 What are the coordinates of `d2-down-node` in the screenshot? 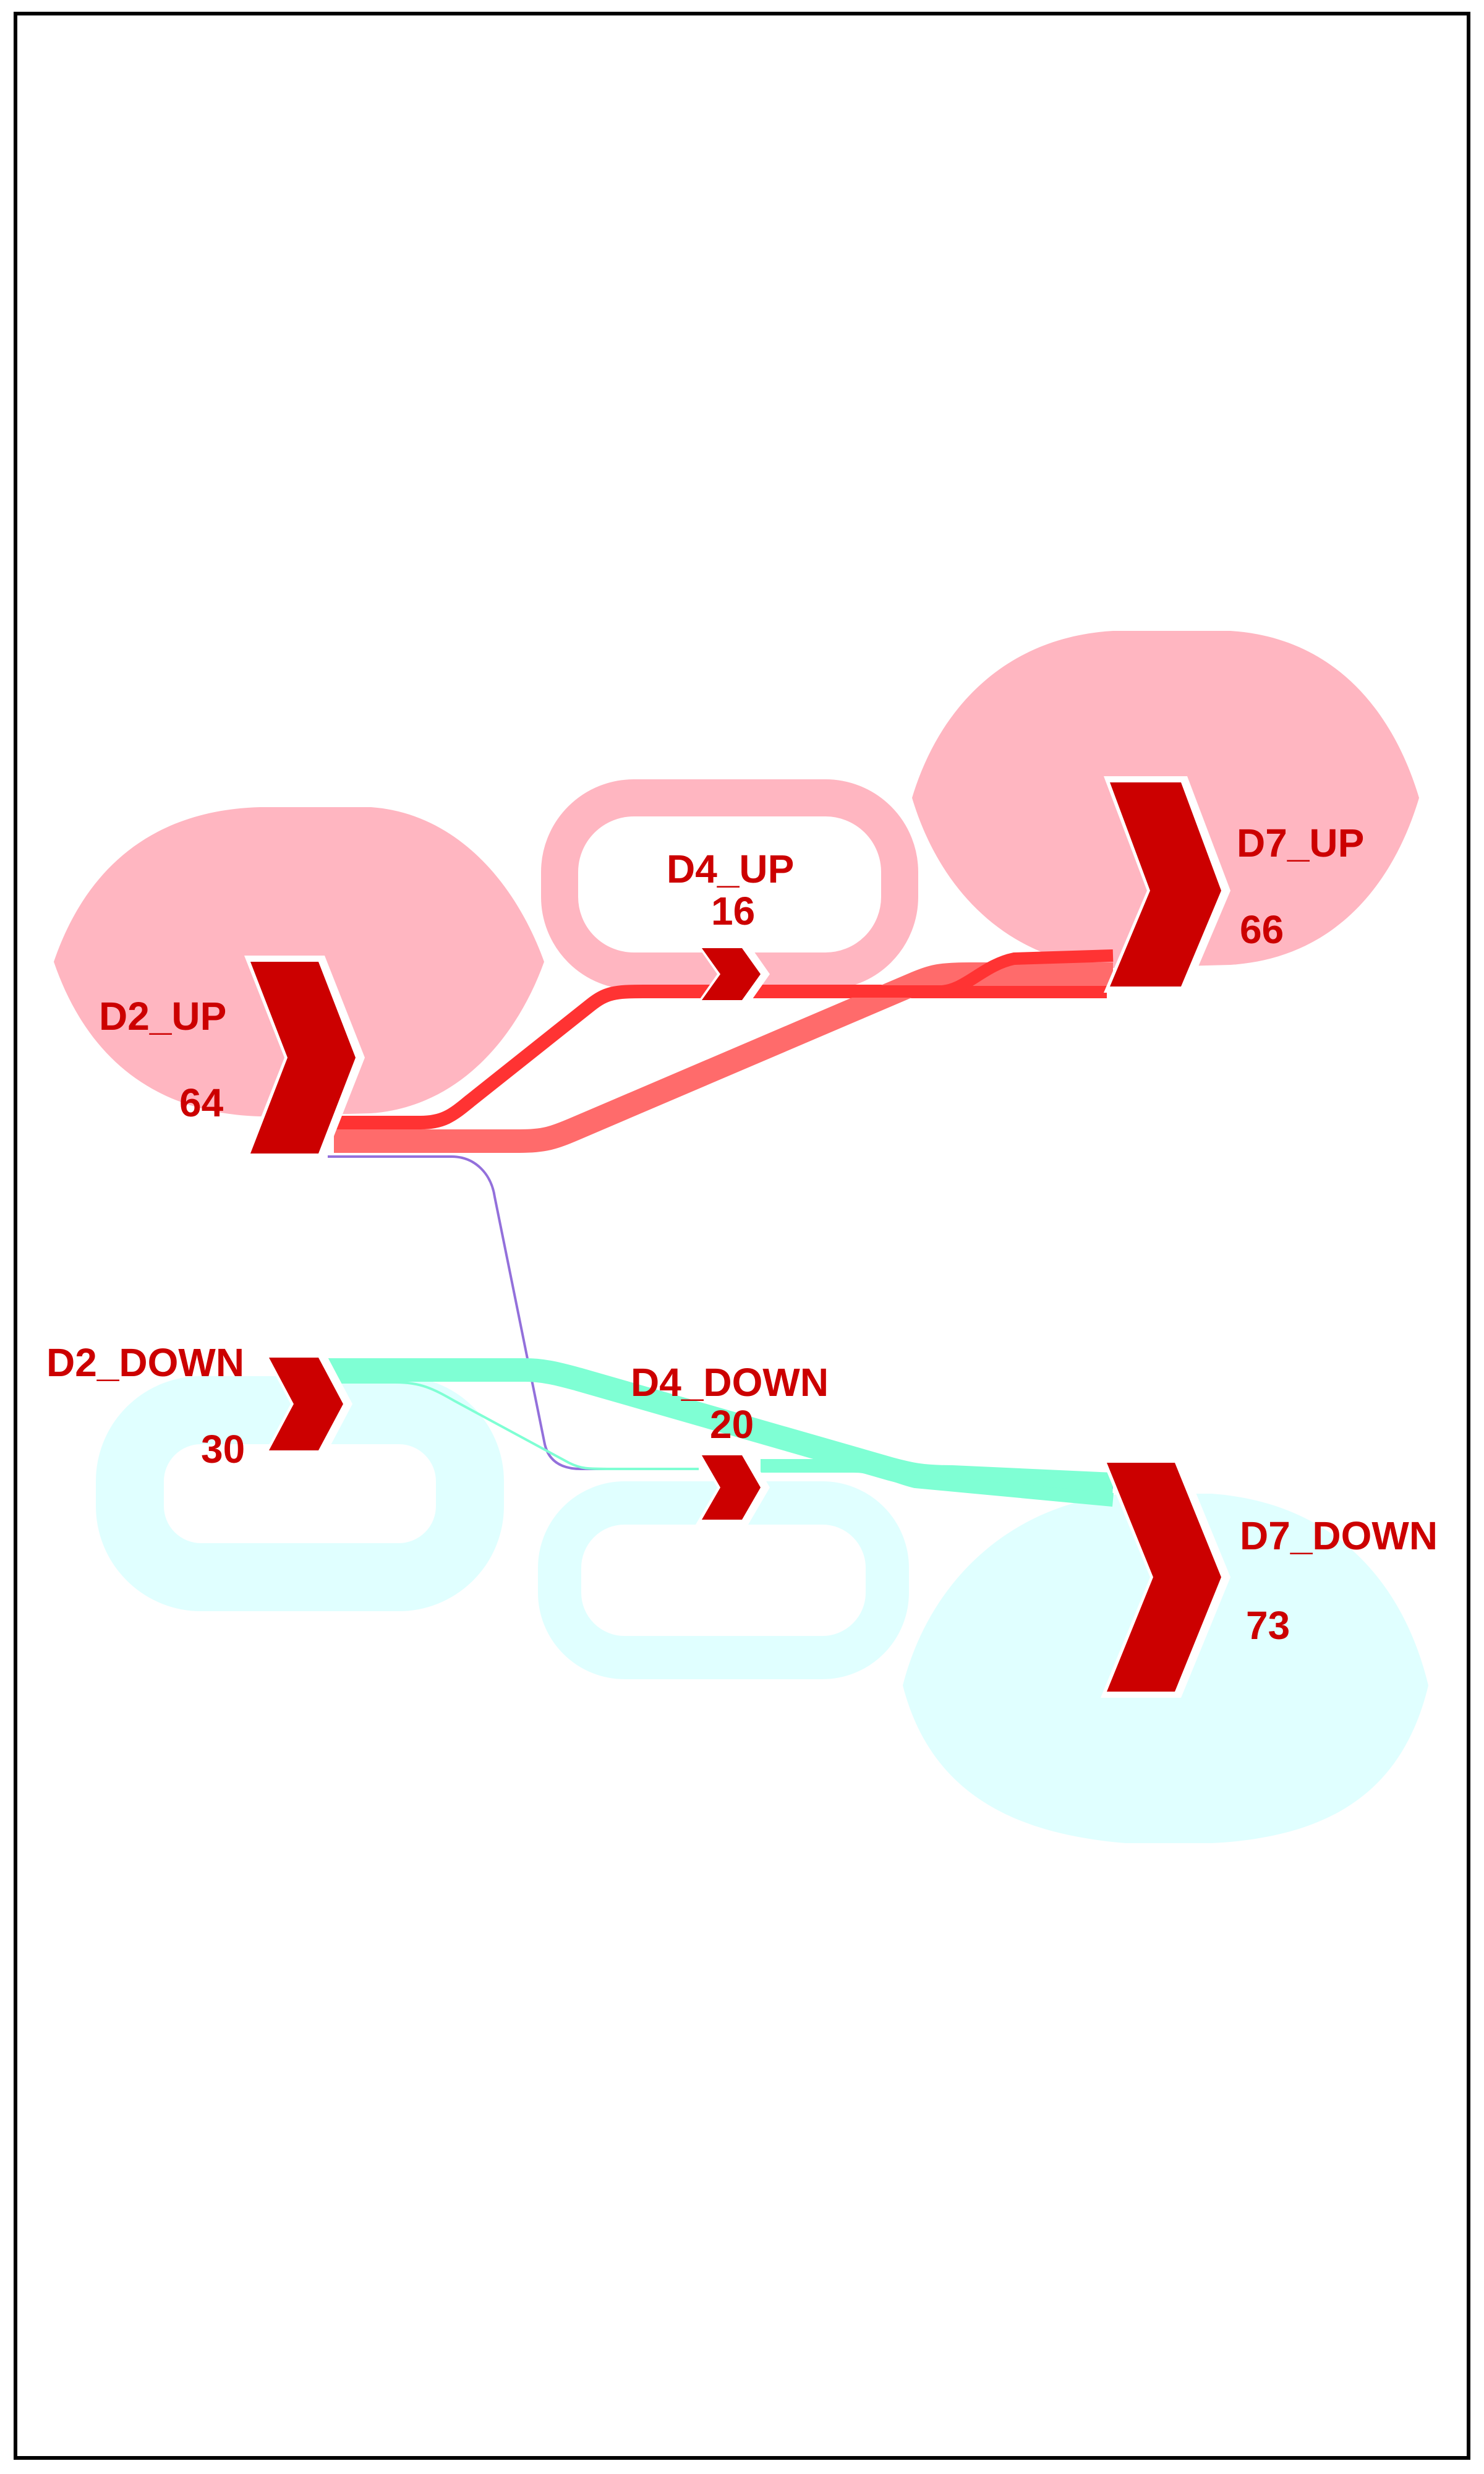 It's located at (307, 1404).